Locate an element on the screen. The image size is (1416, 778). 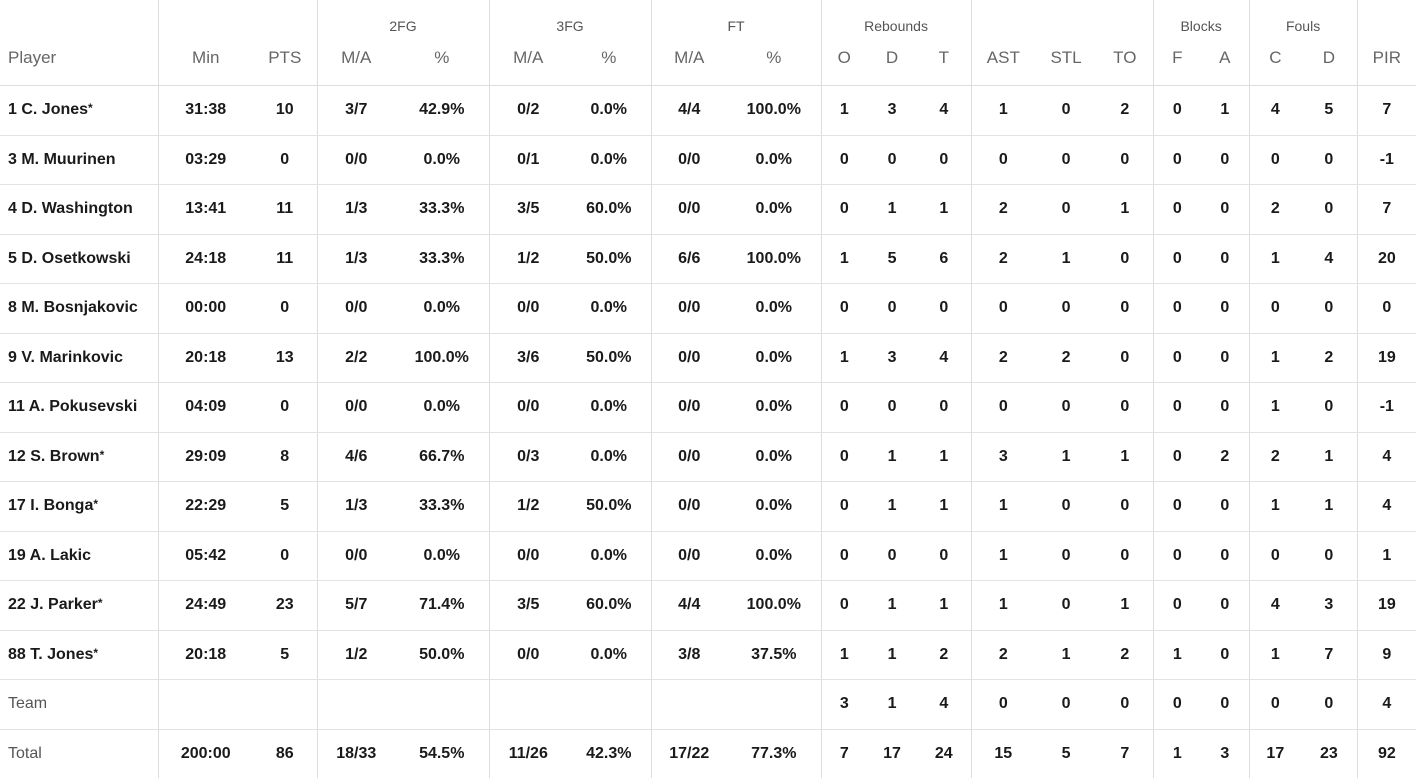
player-name-cell: 1 C. Jones* is located at coordinates (79, 111).